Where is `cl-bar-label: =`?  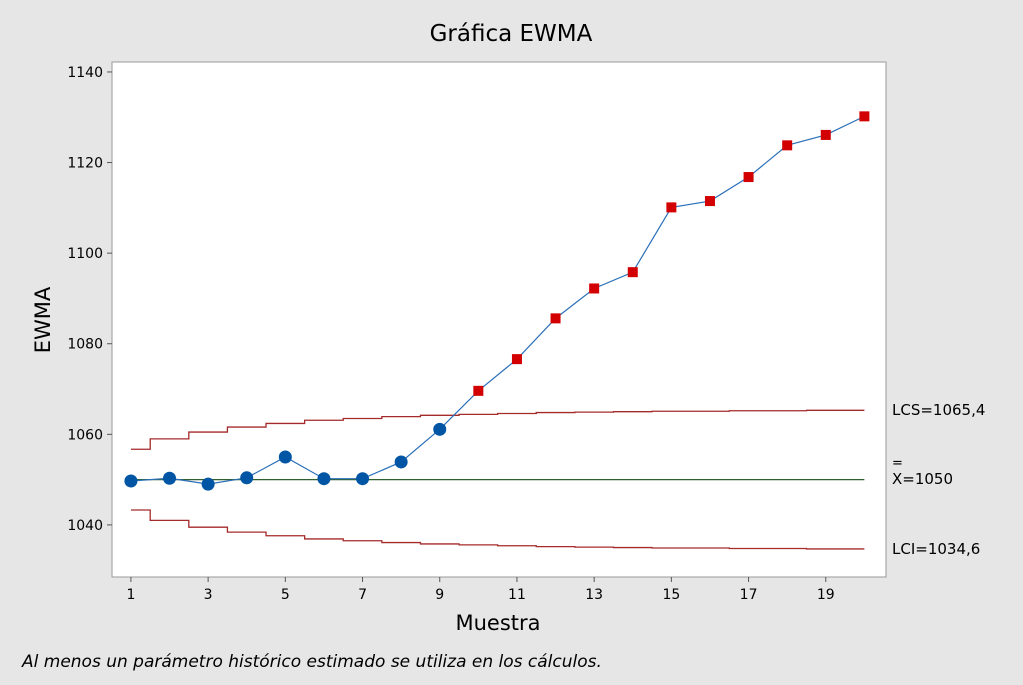
cl-bar-label: = is located at coordinates (897, 463).